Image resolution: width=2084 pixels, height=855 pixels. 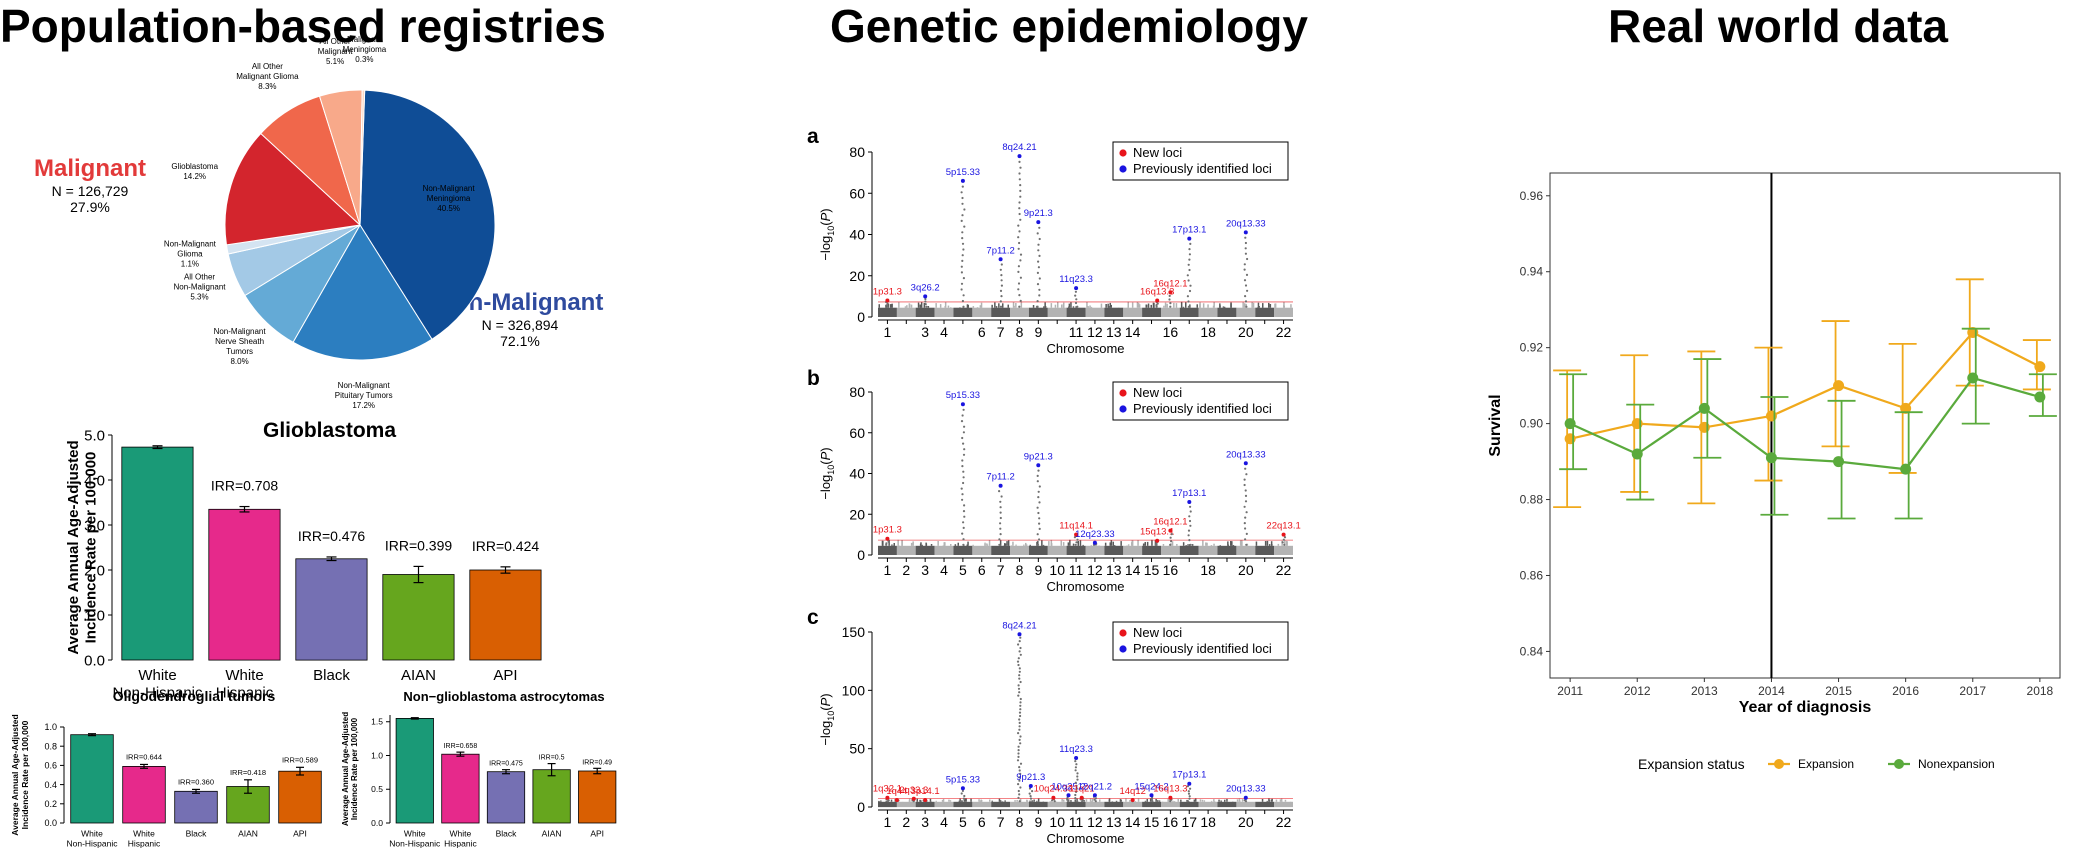 What do you see at coordinates (825, 210) in the screenshot?
I see `y-axis-label-part: )` at bounding box center [825, 210].